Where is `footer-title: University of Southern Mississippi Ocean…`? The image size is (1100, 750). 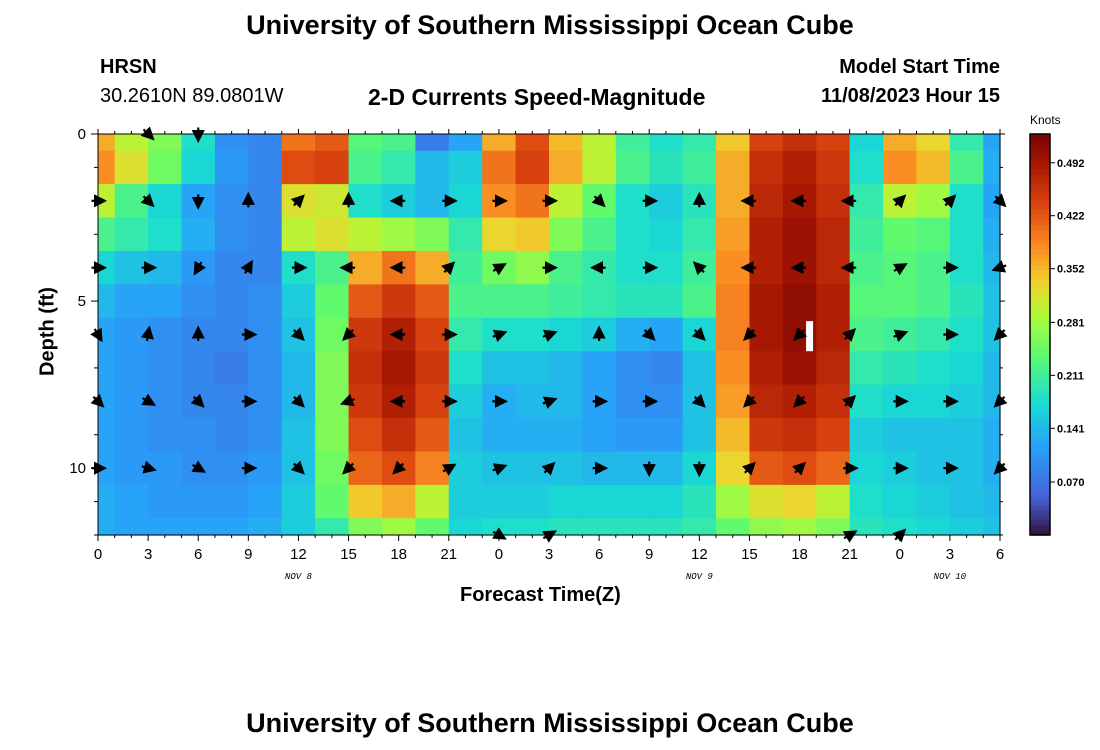
footer-title: University of Southern Mississippi Ocean… is located at coordinates (550, 723).